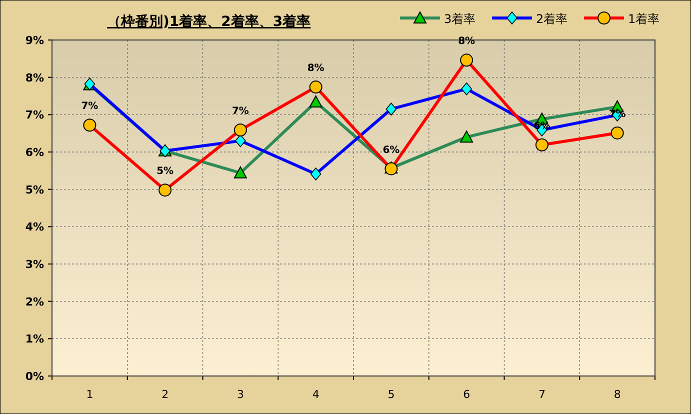 Image resolution: width=691 pixels, height=414 pixels. Describe the element at coordinates (34, 339) in the screenshot. I see `y-tick-label: 1%` at that location.